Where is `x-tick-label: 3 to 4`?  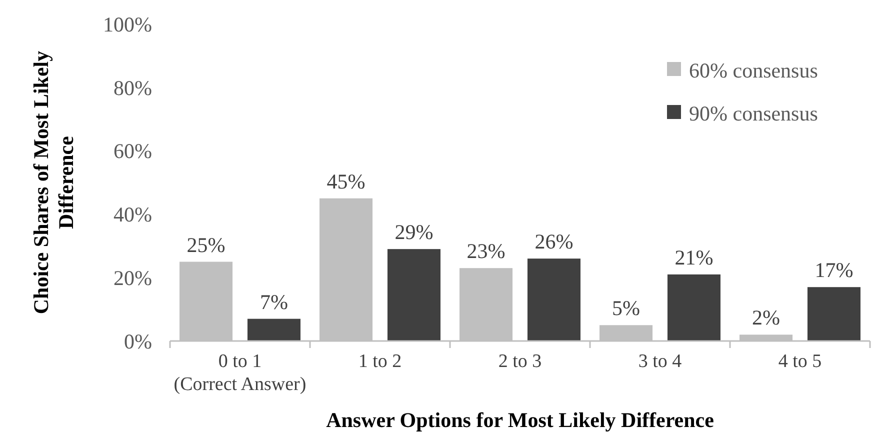 x-tick-label: 3 to 4 is located at coordinates (660, 361).